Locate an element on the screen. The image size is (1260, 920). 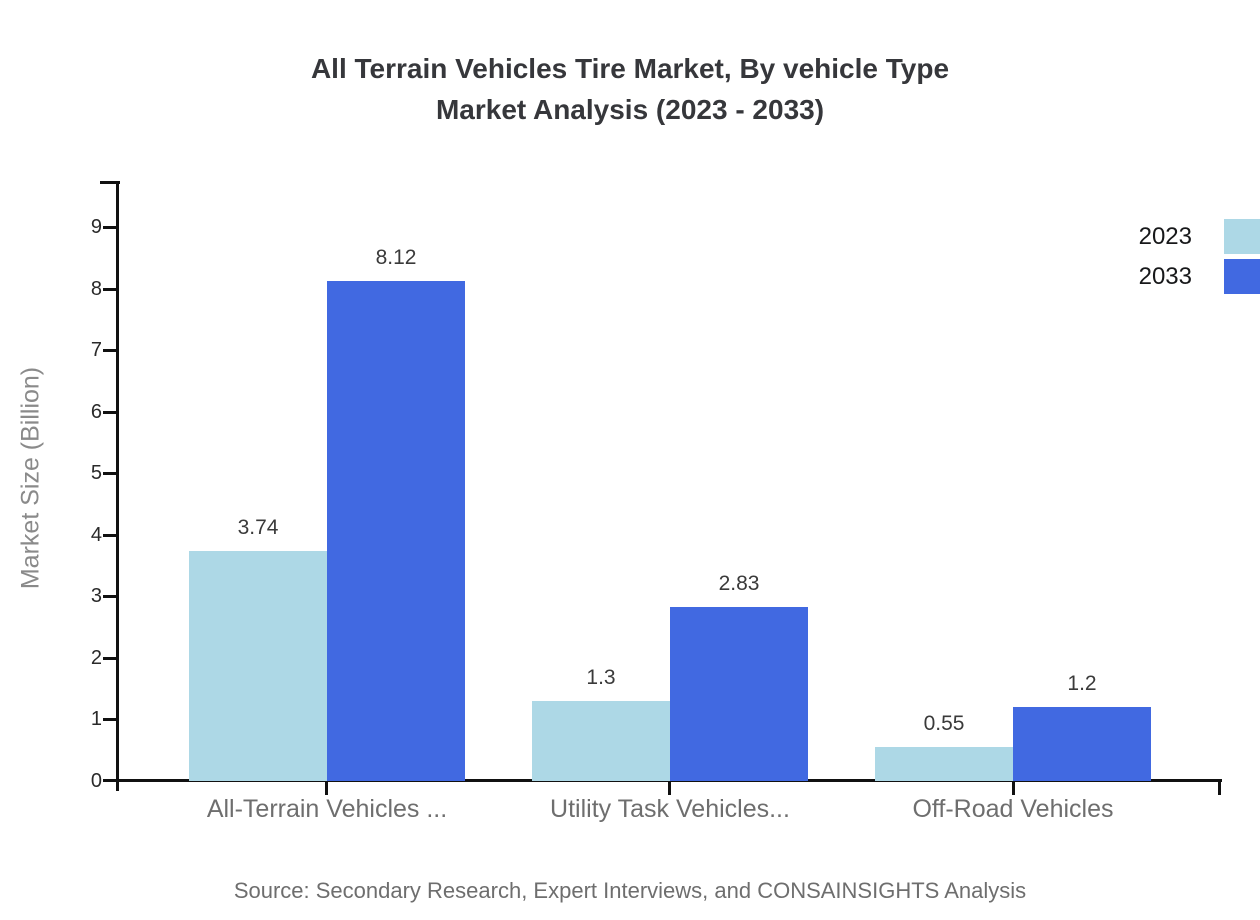
y-tick-label-8: 8 is located at coordinates (96, 289).